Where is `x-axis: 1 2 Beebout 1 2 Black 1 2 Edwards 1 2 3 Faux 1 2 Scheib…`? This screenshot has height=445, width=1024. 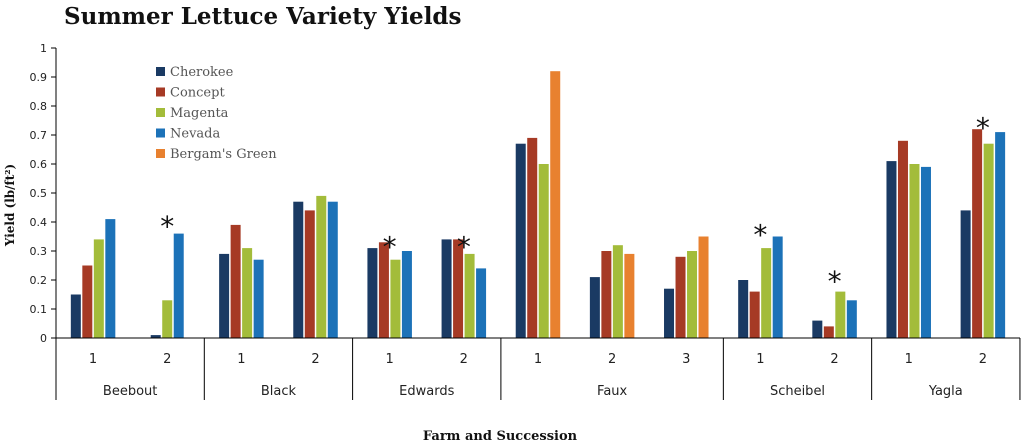
x-axis: 1 2 Beebout 1 2 Black 1 2 Edwards 1 2 3 Faux 1 2 Scheib… is located at coordinates (538, 368).